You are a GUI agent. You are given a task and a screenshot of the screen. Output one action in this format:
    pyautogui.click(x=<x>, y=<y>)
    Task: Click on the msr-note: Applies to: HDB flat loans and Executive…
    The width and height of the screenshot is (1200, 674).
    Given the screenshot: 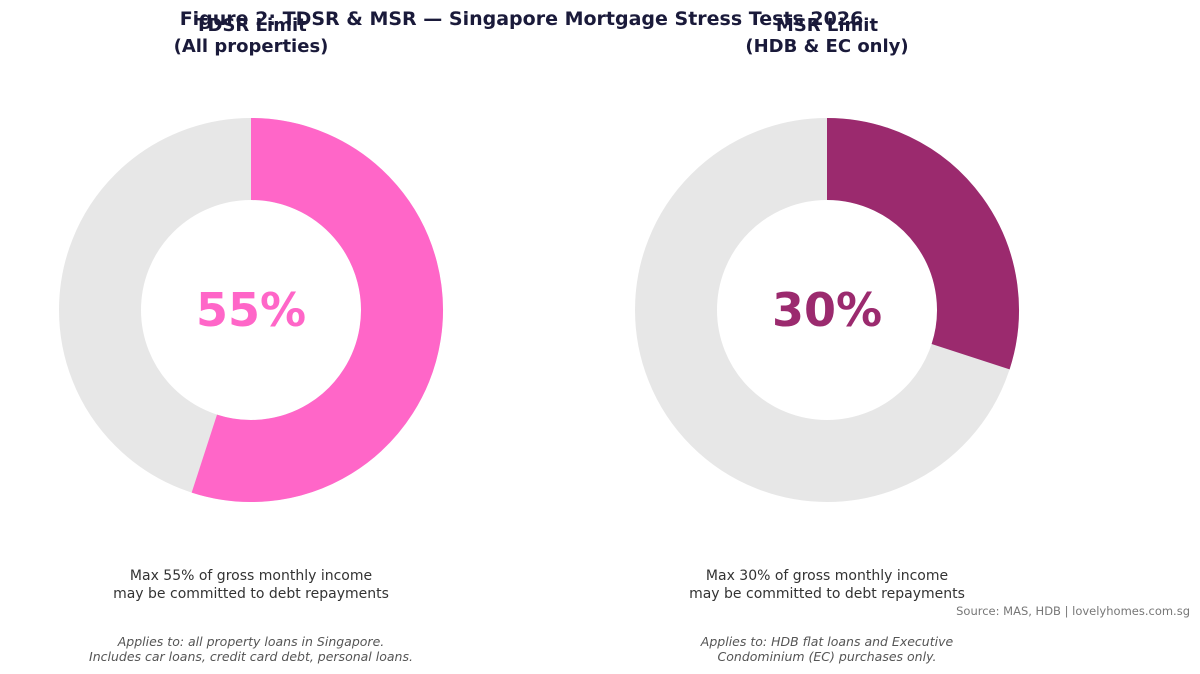 What is the action you would take?
    pyautogui.click(x=827, y=649)
    